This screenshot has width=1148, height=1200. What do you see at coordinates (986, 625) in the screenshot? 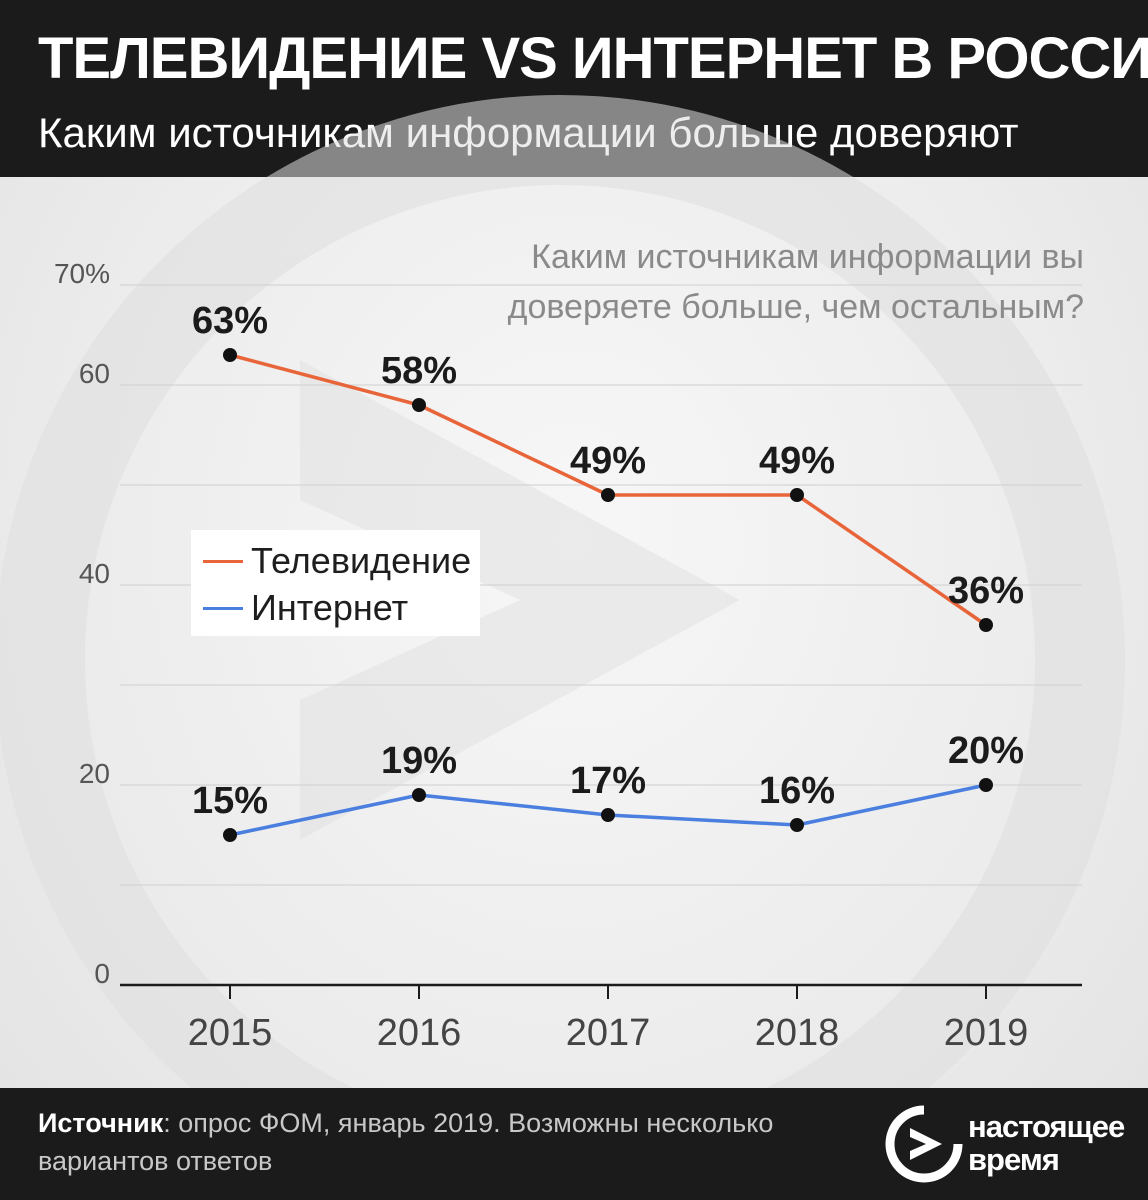
I see `point-tv-2019` at bounding box center [986, 625].